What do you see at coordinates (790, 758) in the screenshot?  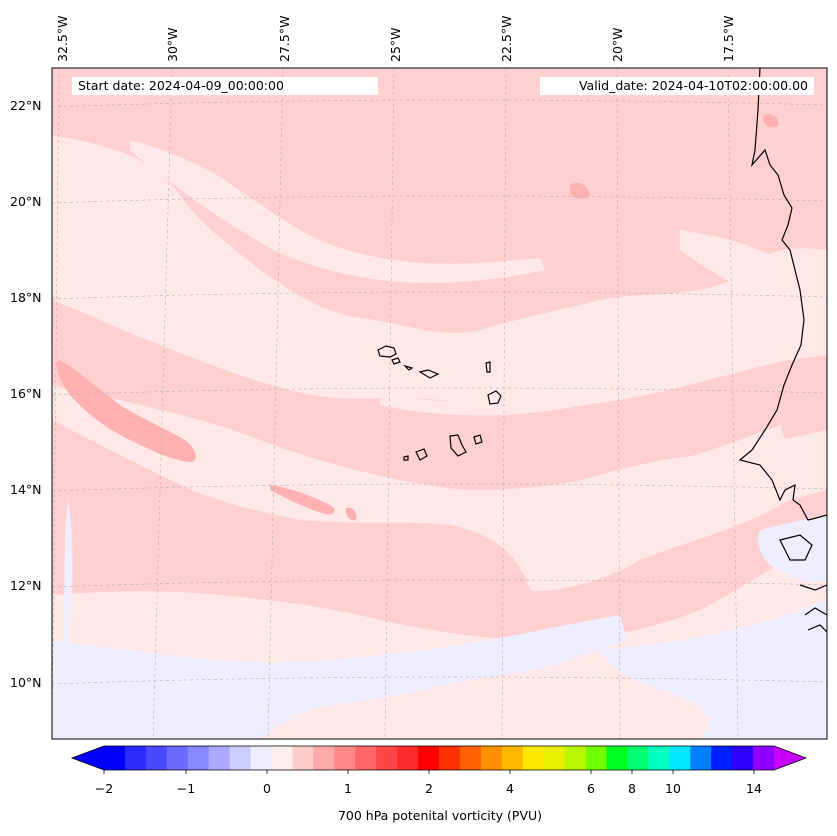 I see `colorbar-extend-high` at bounding box center [790, 758].